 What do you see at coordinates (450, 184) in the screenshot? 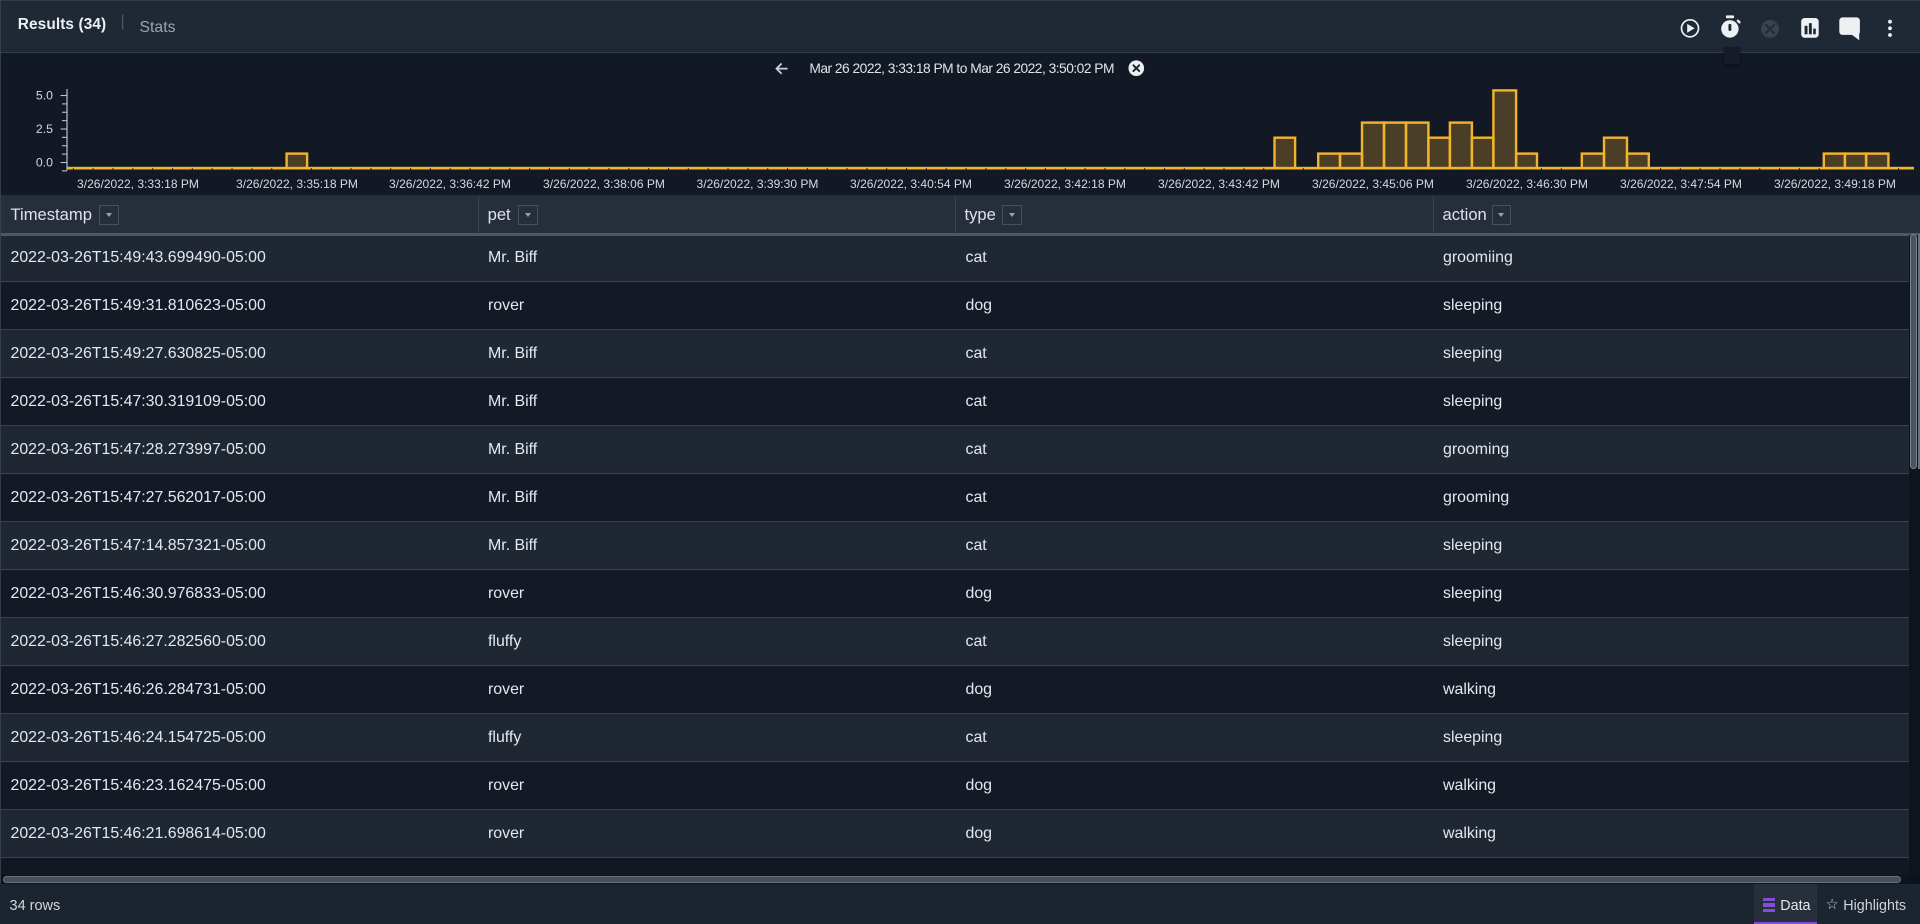
I see `svg-text: 3/26/2022, 3:36:42 PM` at bounding box center [450, 184].